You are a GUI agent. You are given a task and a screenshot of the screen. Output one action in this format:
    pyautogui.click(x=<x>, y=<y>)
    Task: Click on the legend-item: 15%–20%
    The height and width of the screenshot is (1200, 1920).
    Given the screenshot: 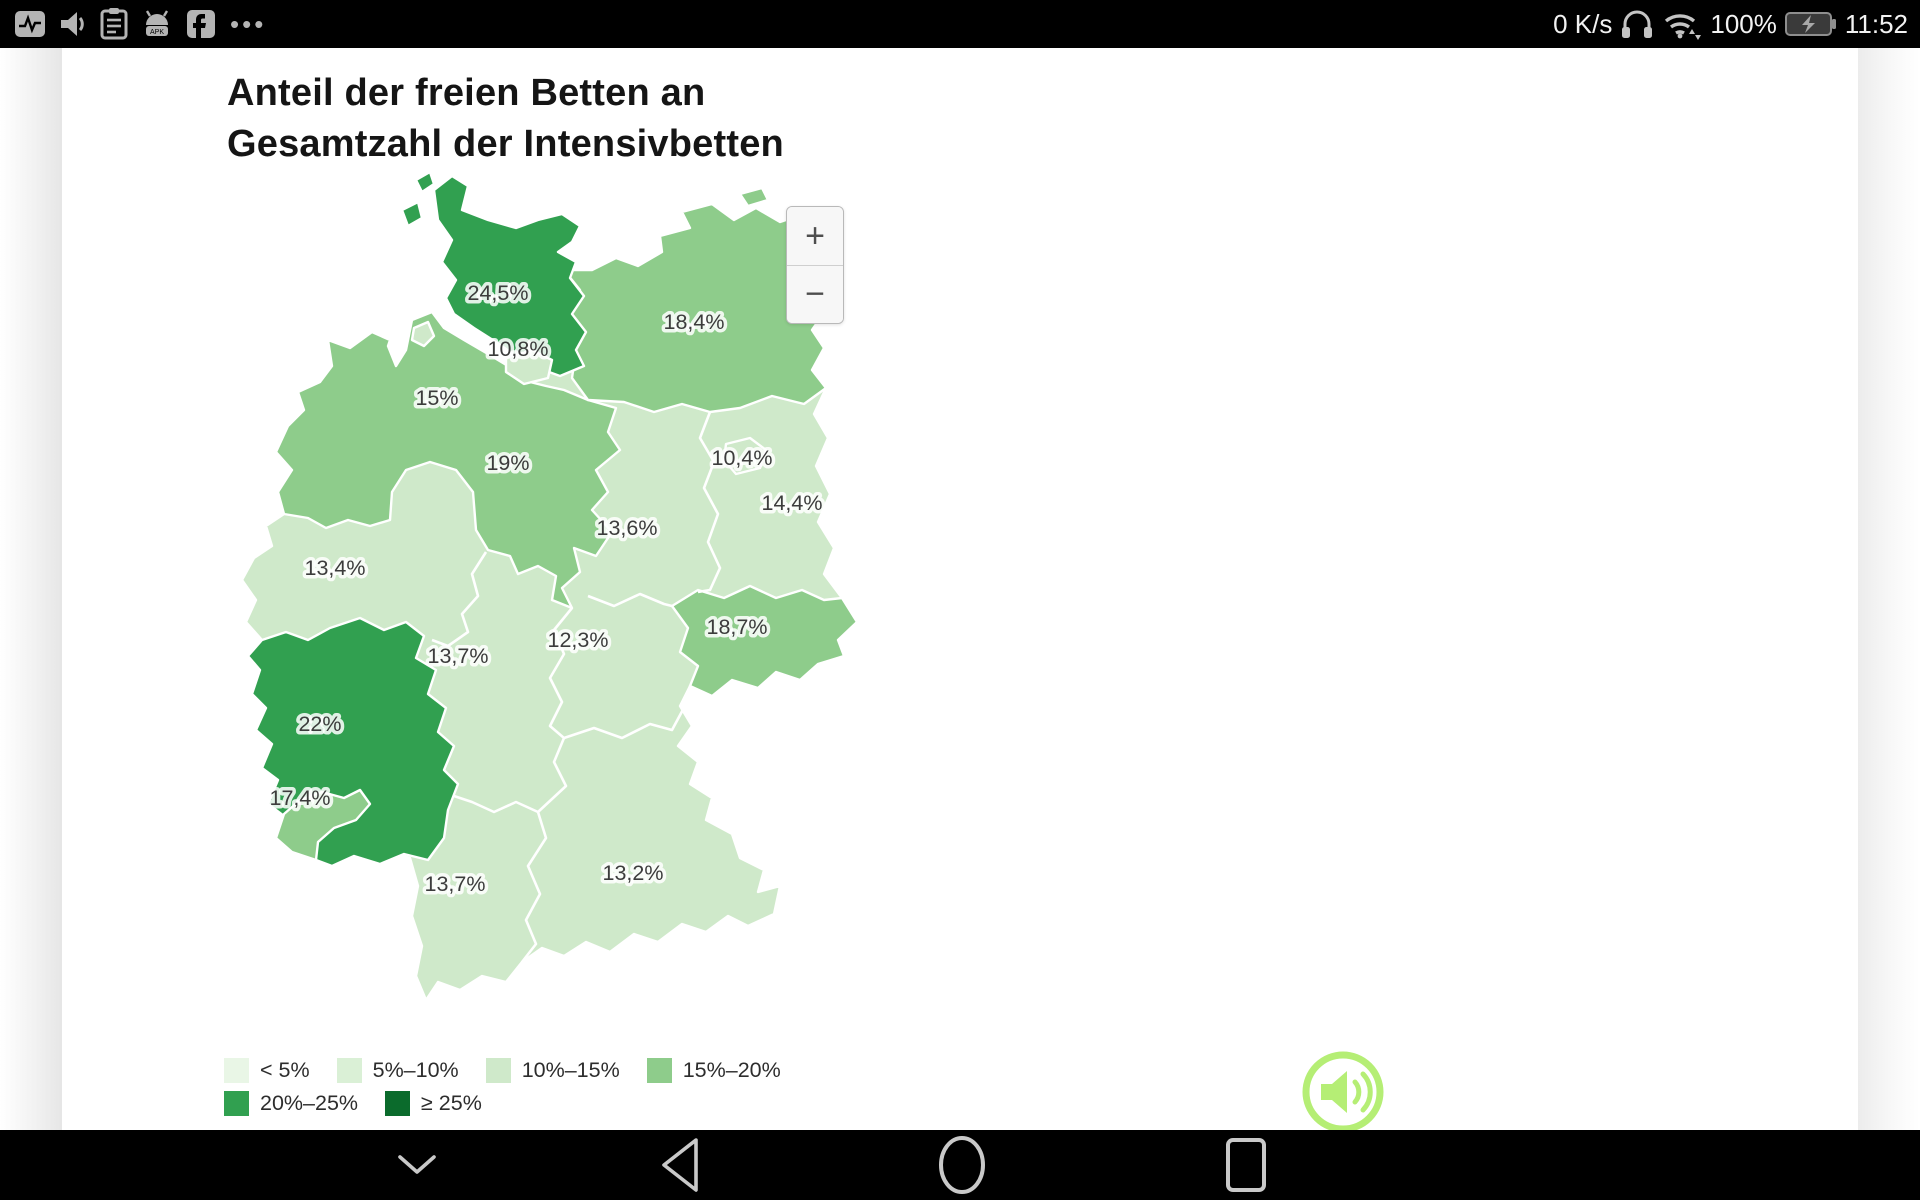 What is the action you would take?
    pyautogui.click(x=713, y=1070)
    